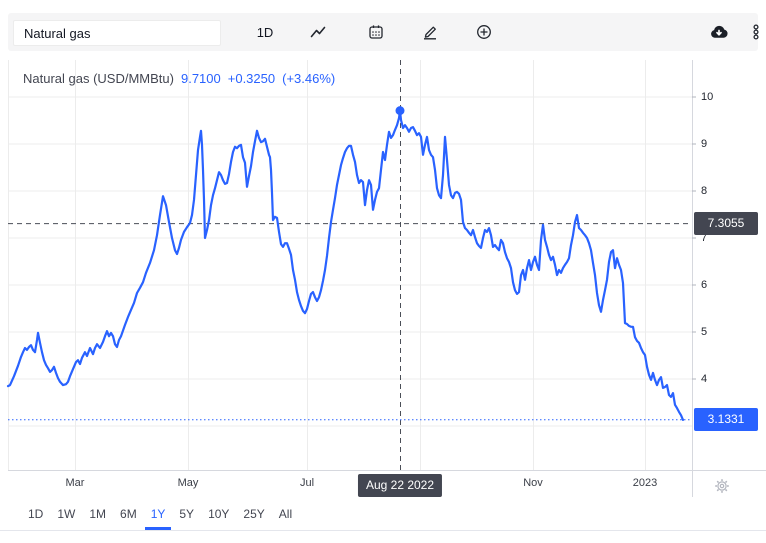 The height and width of the screenshot is (543, 766). Describe the element at coordinates (400, 485) in the screenshot. I see `crosshair-date-badge: Aug 22 2022` at that location.